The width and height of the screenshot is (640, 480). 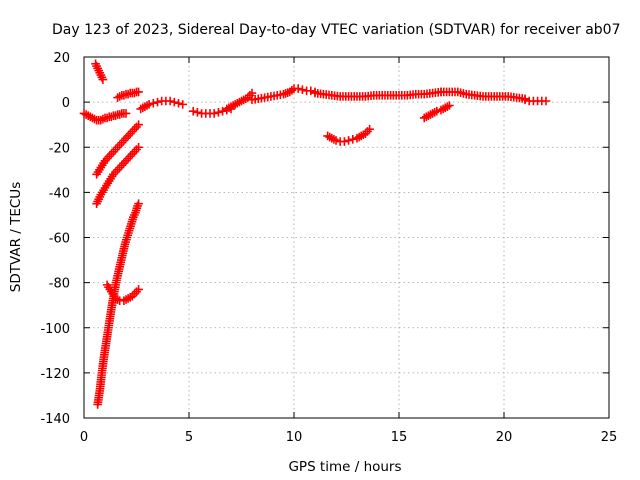 I want to click on x-tick-label: 25, so click(x=609, y=437).